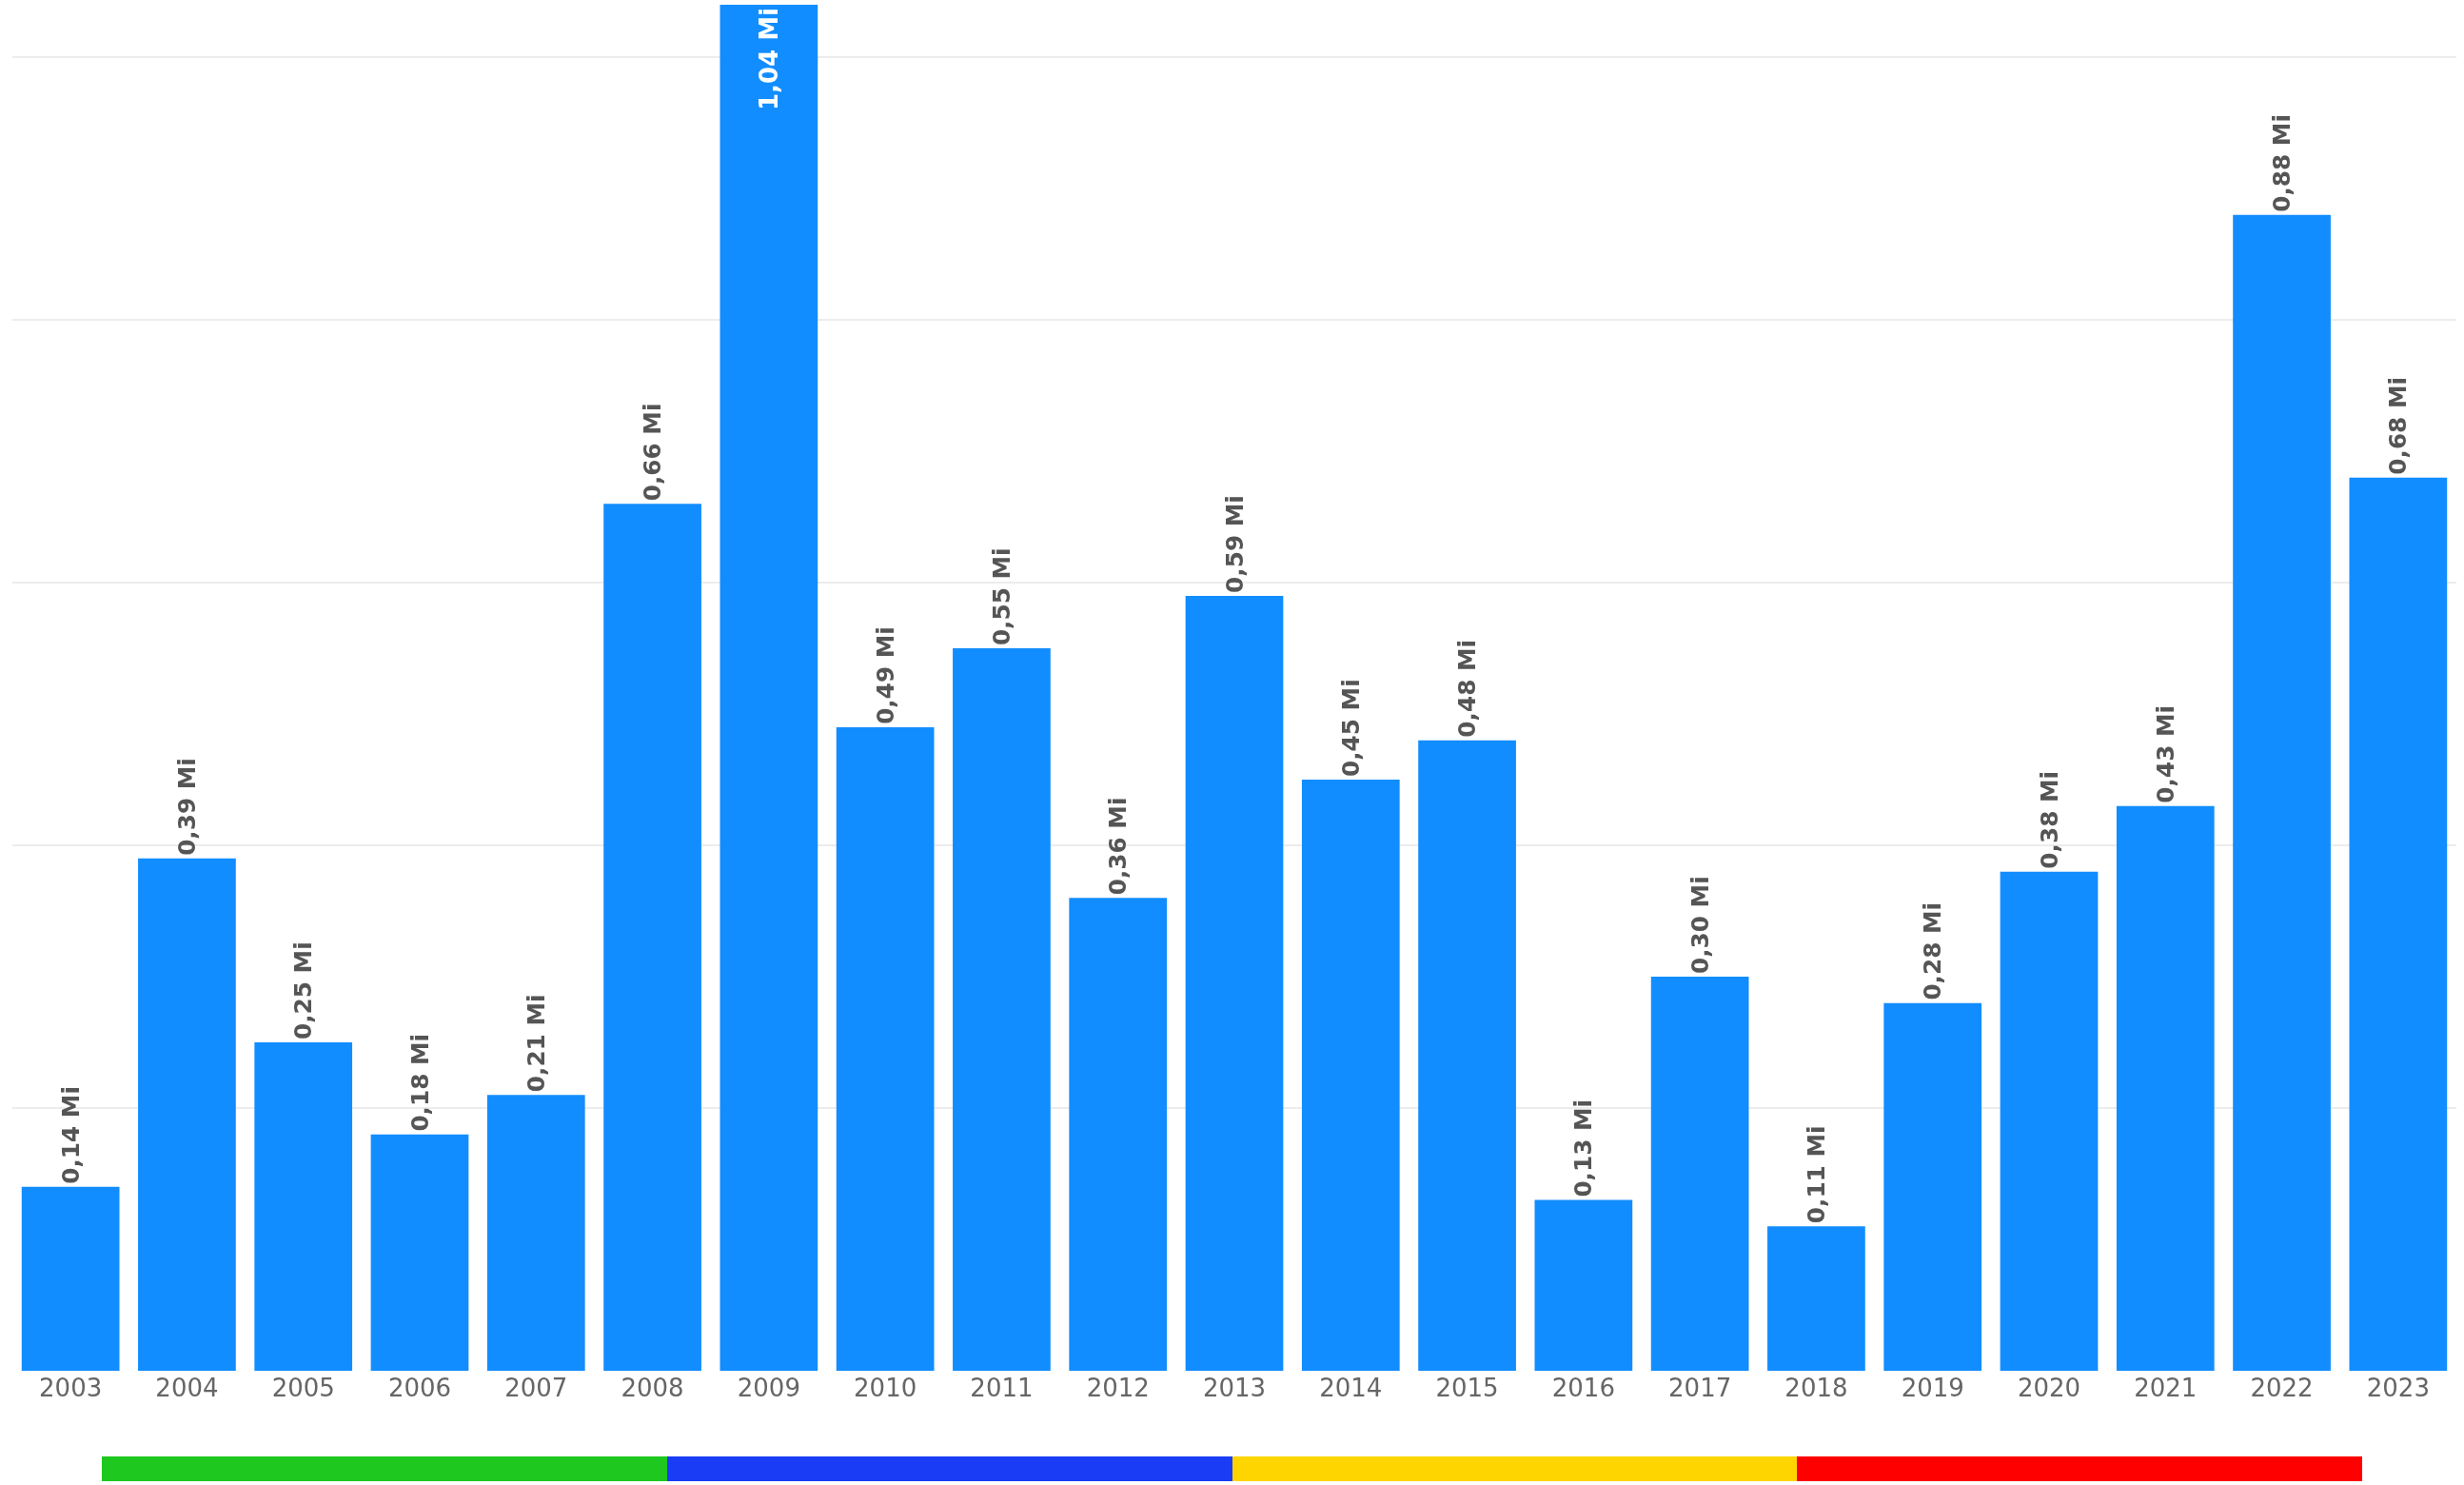 The height and width of the screenshot is (1485, 2464). Describe the element at coordinates (536, 1043) in the screenshot. I see `data-label: 0,21 Mi` at that location.